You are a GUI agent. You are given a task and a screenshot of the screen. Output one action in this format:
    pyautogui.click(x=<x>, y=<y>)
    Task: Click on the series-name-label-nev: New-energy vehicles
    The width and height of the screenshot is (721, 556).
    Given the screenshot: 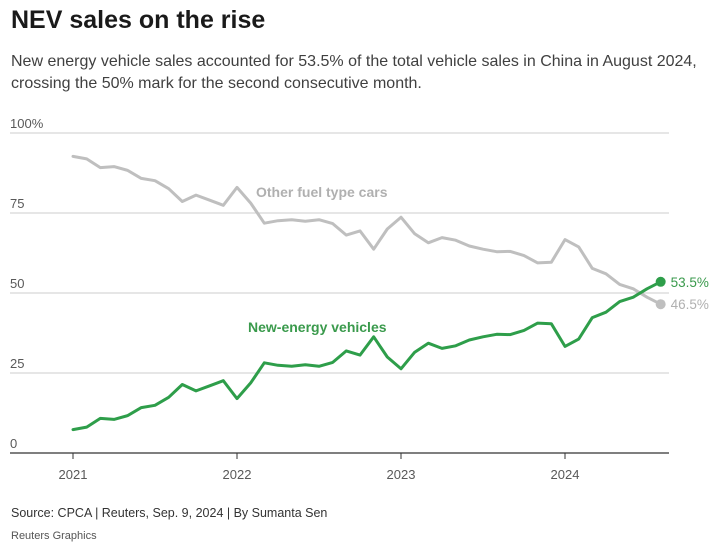 What is the action you would take?
    pyautogui.click(x=317, y=327)
    